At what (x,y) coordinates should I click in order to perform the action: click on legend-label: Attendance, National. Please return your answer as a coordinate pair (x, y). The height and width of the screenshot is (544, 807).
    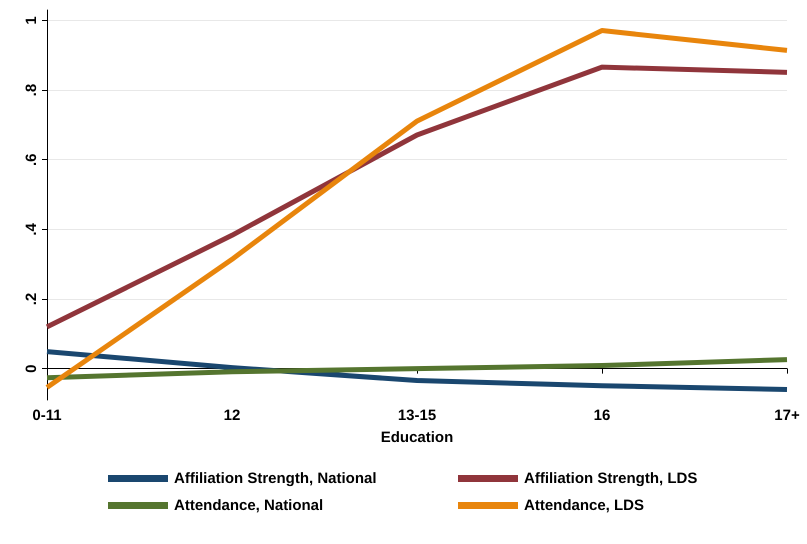
    Looking at the image, I should click on (249, 505).